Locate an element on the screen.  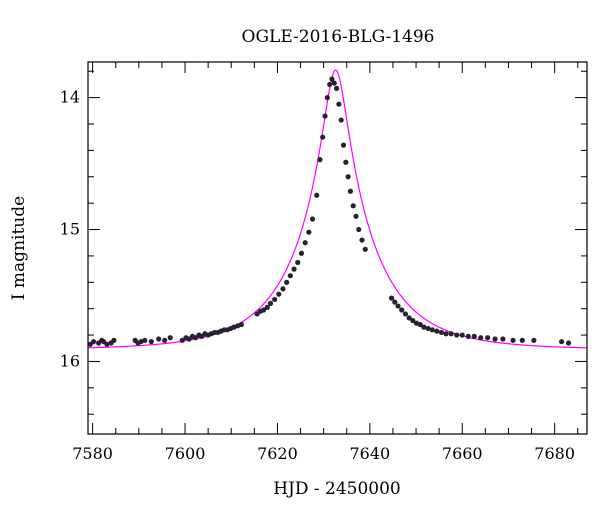
x-tick-label: 7620 is located at coordinates (277, 453).